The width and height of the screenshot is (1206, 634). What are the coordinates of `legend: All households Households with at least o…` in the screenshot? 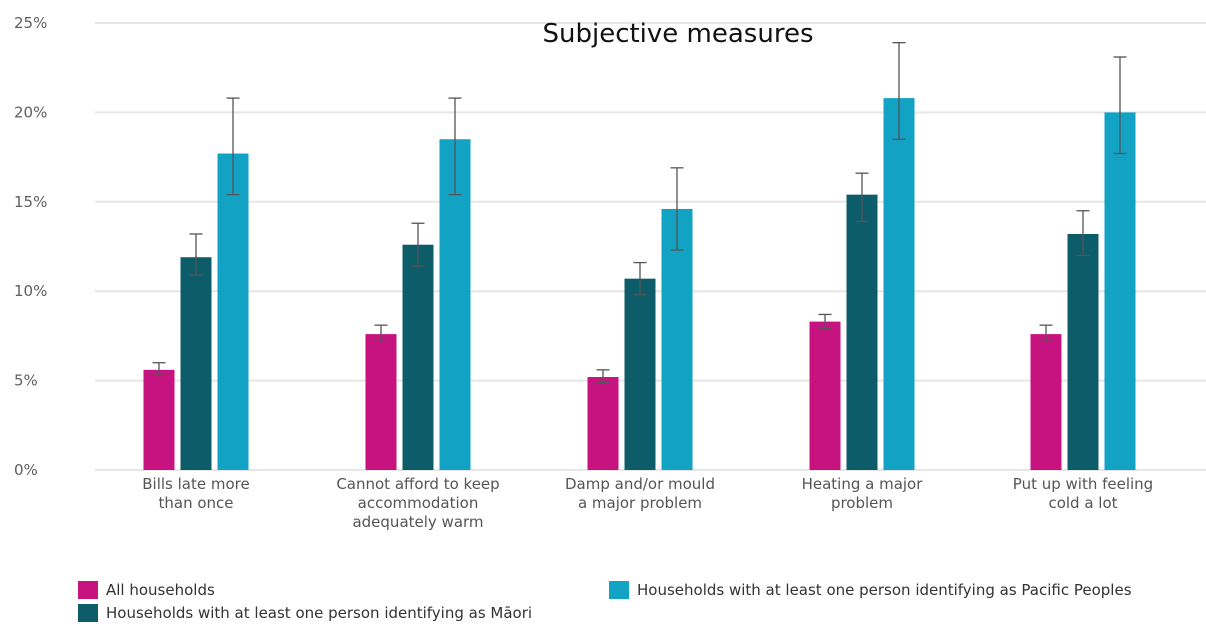 It's located at (605, 601).